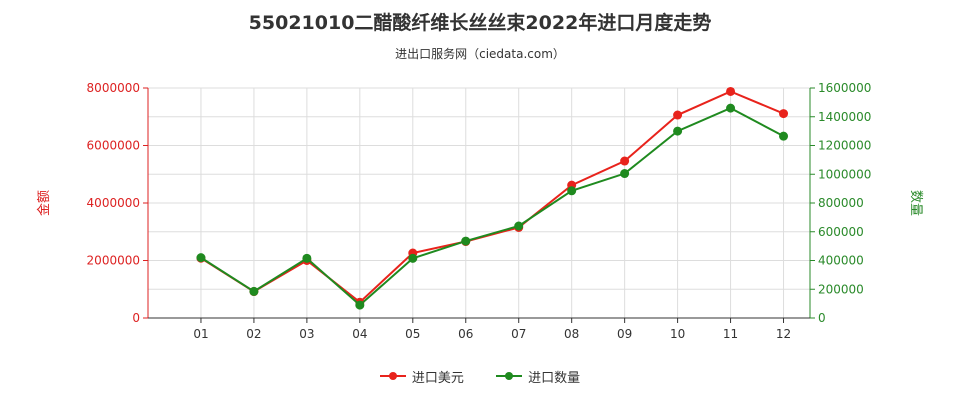 This screenshot has width=960, height=400. I want to click on x-tick-label: 07, so click(518, 334).